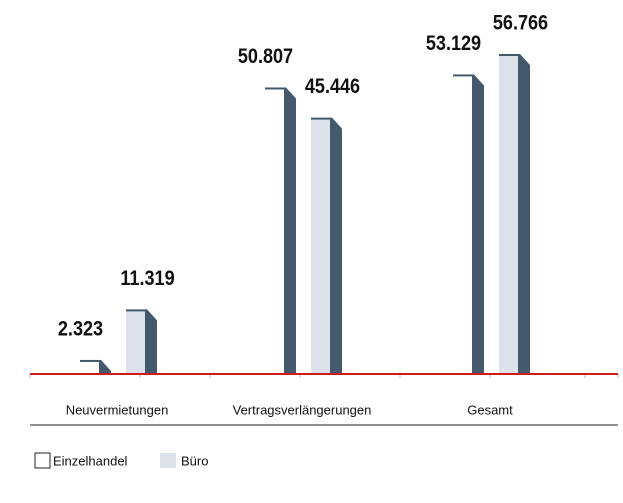 The width and height of the screenshot is (623, 503). What do you see at coordinates (147, 279) in the screenshot?
I see `value-label: 11.319` at bounding box center [147, 279].